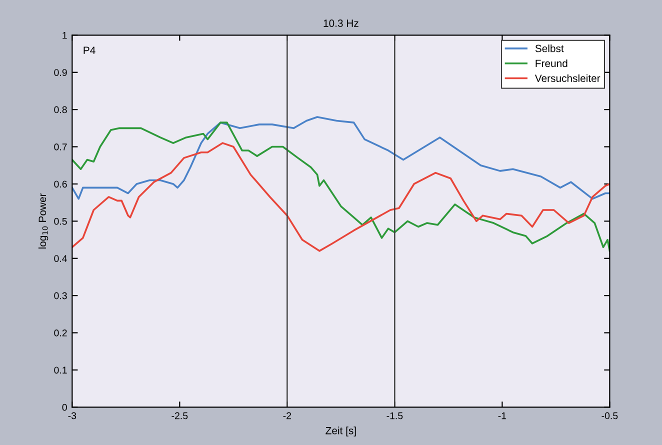 The image size is (662, 445). I want to click on x-axis-title: Zeit [s], so click(341, 431).